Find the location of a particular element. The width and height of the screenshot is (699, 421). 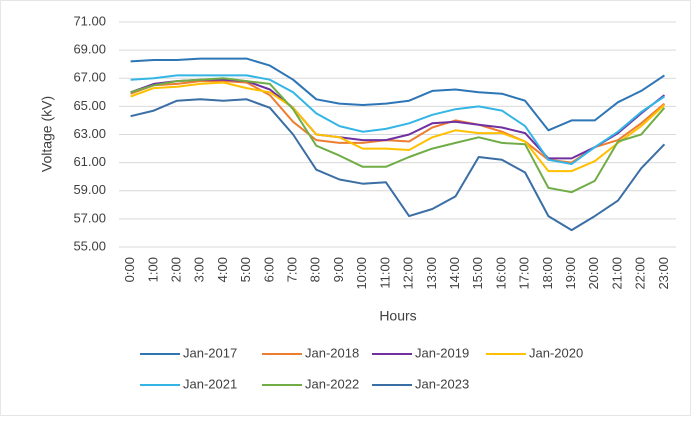

y-axis-title: Voltage (kV) is located at coordinates (47, 134).